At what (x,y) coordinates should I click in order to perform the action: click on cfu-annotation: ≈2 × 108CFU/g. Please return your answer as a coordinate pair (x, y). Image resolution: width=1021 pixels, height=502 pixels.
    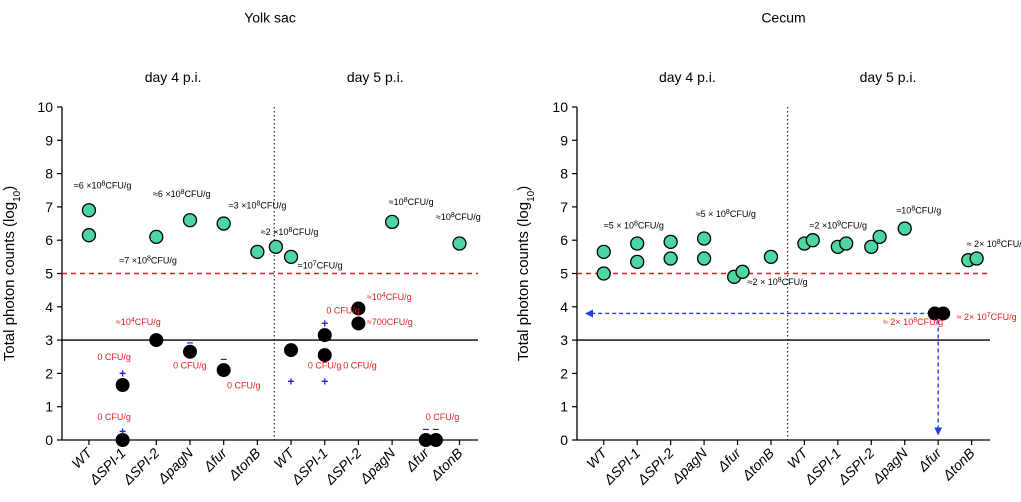
    Looking at the image, I should click on (778, 282).